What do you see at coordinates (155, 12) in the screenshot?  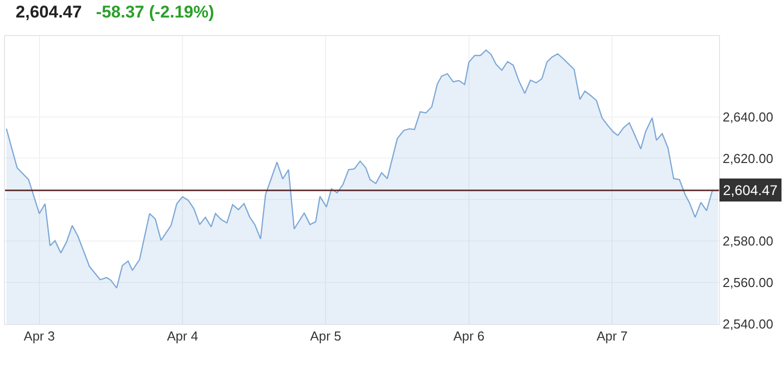 I see `chart-subtitle: -58.37 (-2.19%)` at bounding box center [155, 12].